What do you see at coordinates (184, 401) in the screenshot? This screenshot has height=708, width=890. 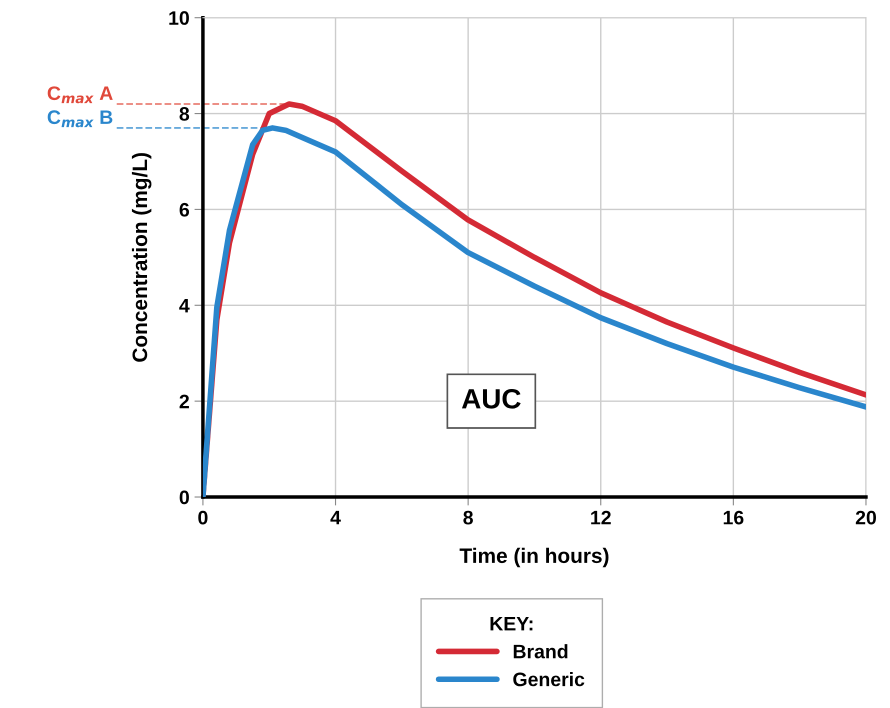 I see `y-tick-label: 2` at bounding box center [184, 401].